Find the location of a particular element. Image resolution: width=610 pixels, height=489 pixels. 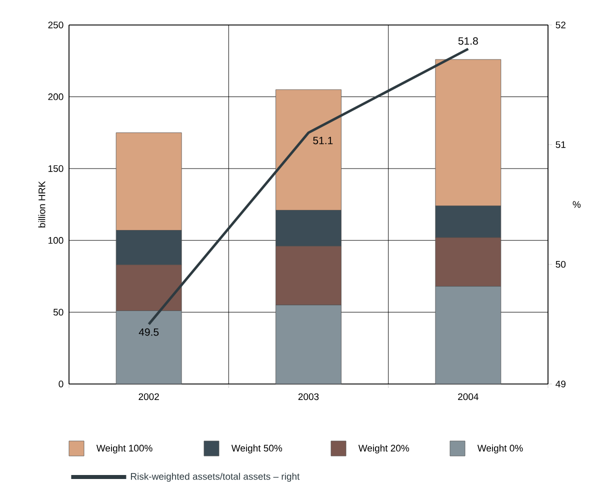

legend-label: Weight 50% is located at coordinates (256, 449).